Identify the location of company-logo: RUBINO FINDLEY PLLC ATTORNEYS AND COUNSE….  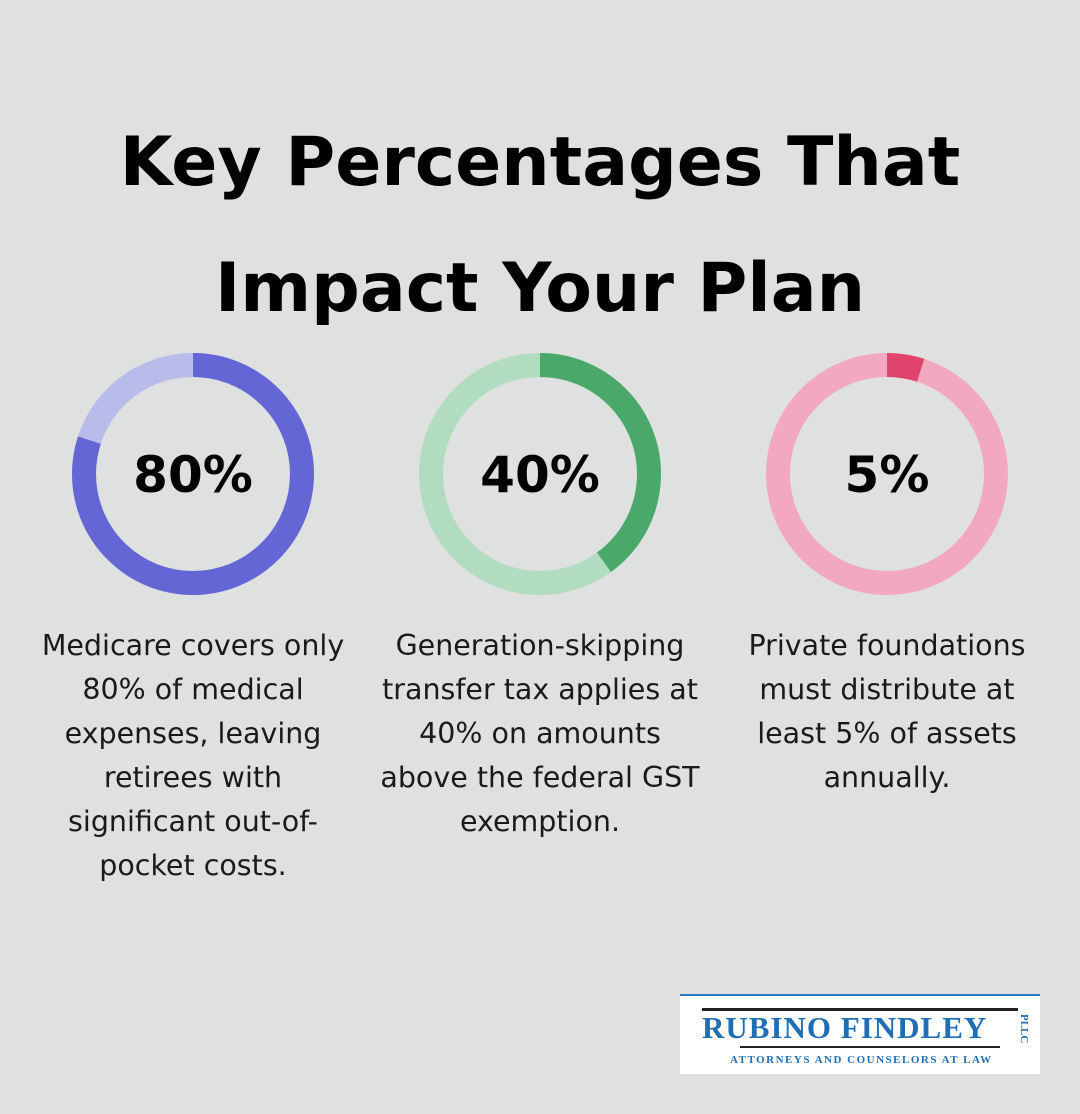
(860, 1034).